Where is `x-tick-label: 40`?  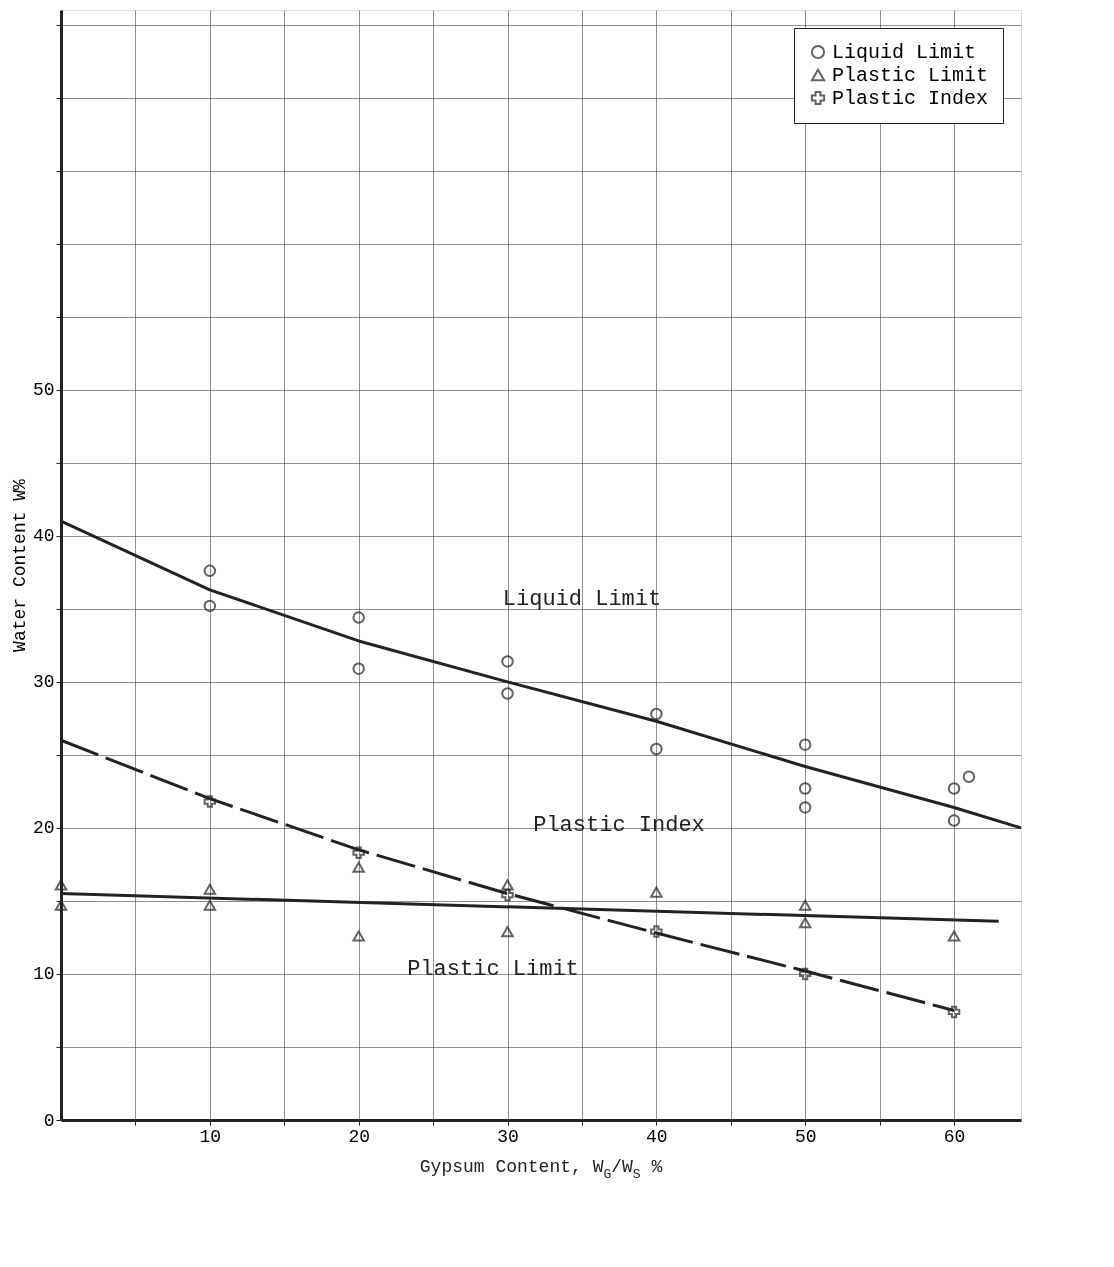 x-tick-label: 40 is located at coordinates (657, 1136).